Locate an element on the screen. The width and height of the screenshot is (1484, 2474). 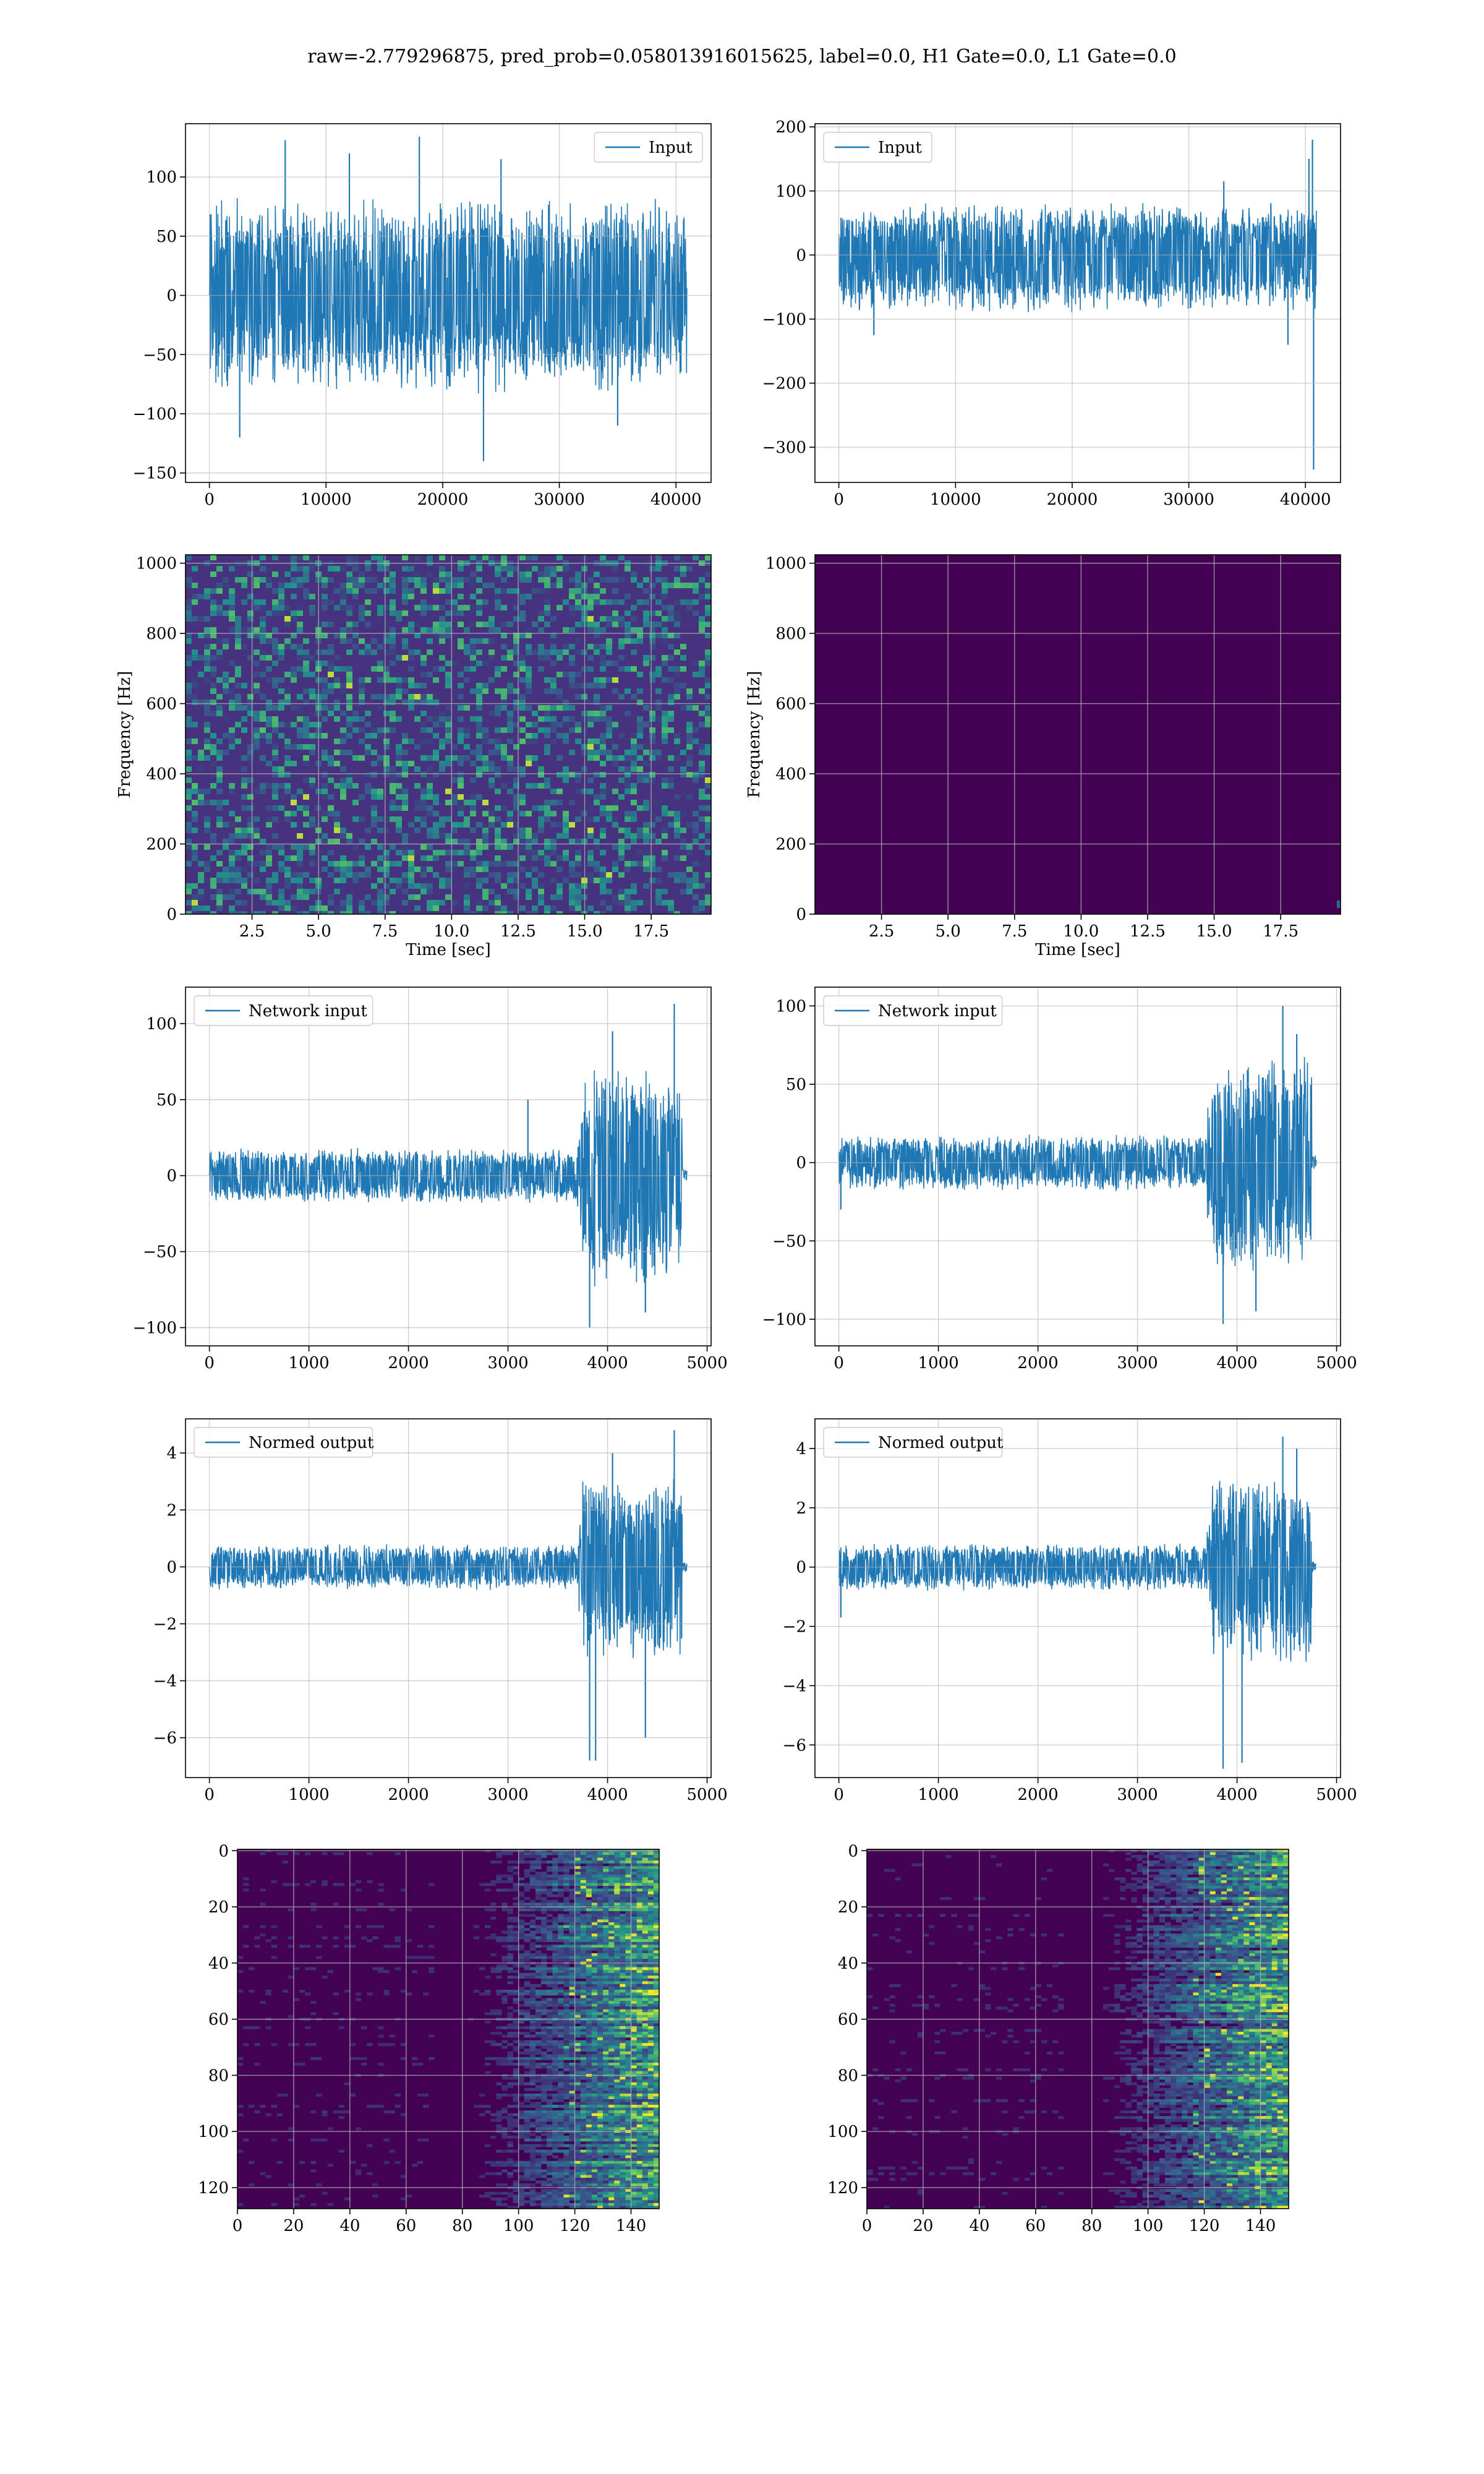
plot-area is located at coordinates (448, 1595).